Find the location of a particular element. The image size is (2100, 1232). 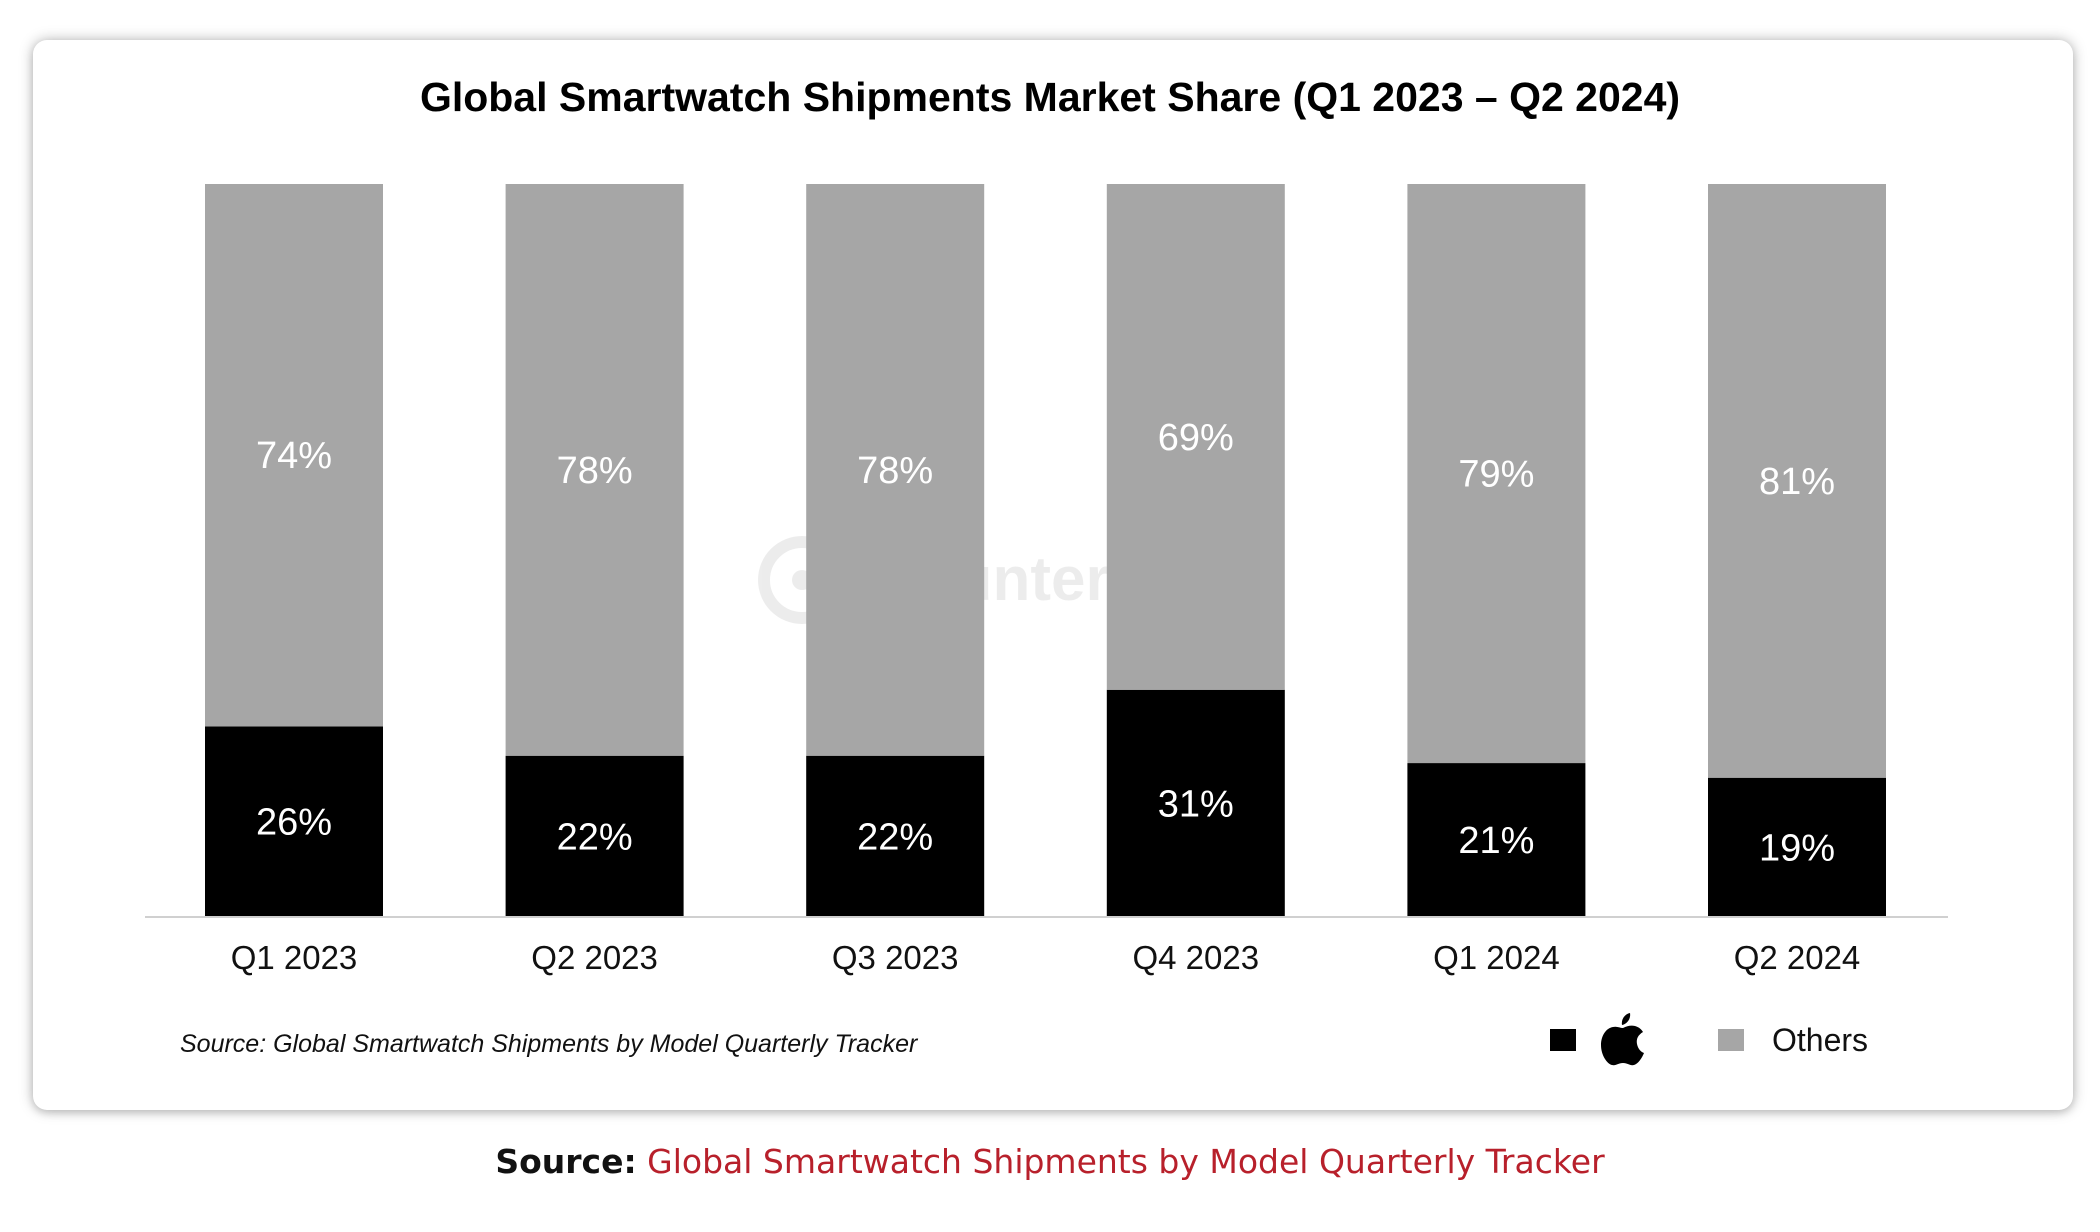

x-tick-label: Q1 2024 is located at coordinates (1496, 957).